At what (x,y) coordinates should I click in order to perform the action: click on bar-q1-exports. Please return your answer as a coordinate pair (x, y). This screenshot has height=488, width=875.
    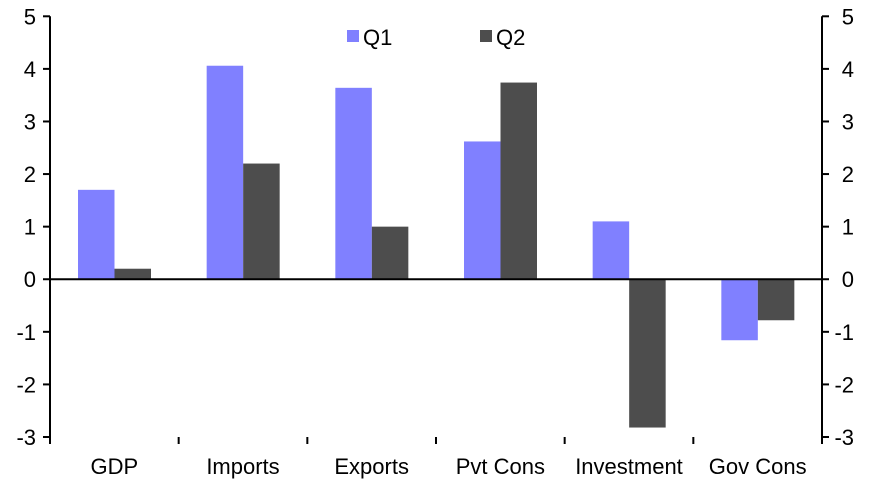
    Looking at the image, I should click on (353, 183).